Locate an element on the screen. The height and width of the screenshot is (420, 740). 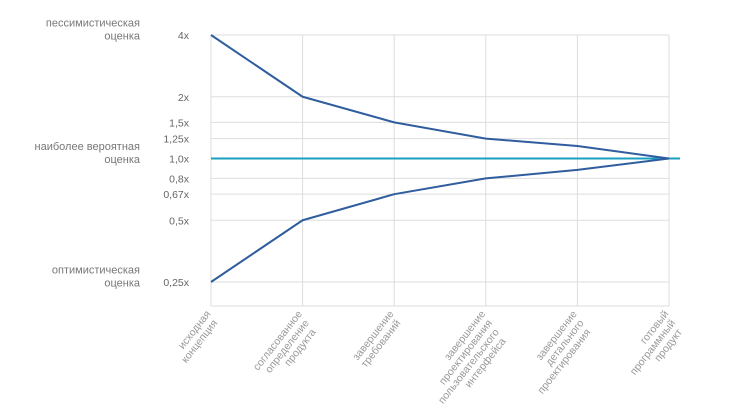
side-label-line: наиболее вероятная is located at coordinates (87, 147).